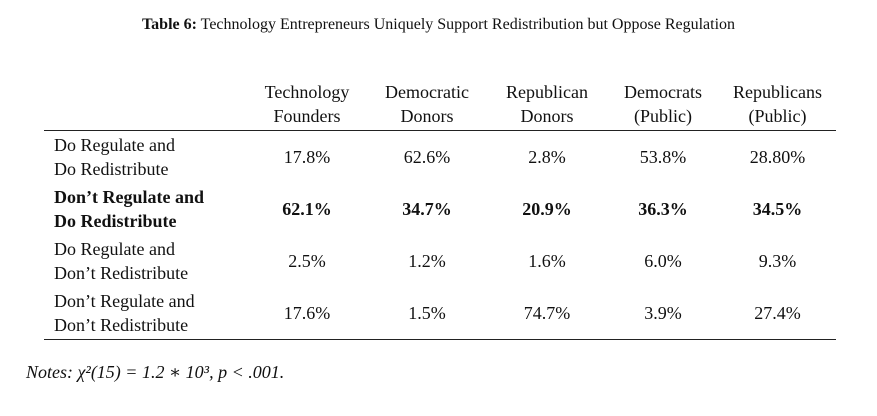  What do you see at coordinates (427, 92) in the screenshot?
I see `column-header-line: Democratic` at bounding box center [427, 92].